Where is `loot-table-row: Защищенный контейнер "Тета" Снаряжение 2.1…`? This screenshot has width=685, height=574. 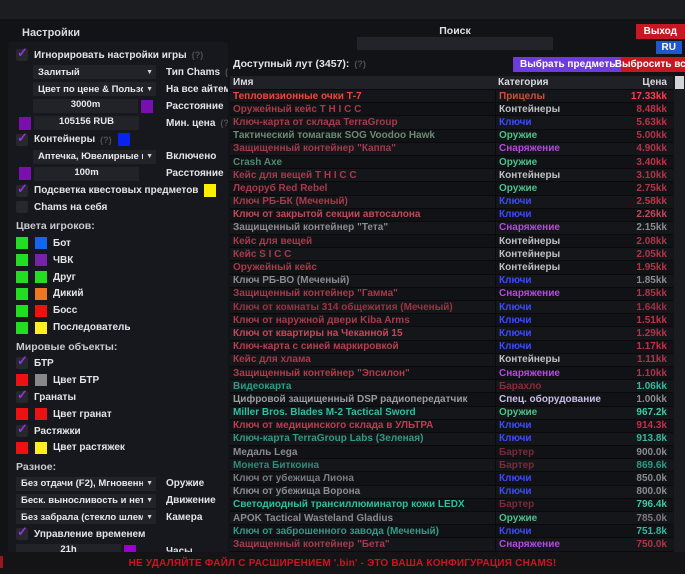 loot-table-row: Защищенный контейнер "Тета" Снаряжение 2.1… is located at coordinates (451, 228).